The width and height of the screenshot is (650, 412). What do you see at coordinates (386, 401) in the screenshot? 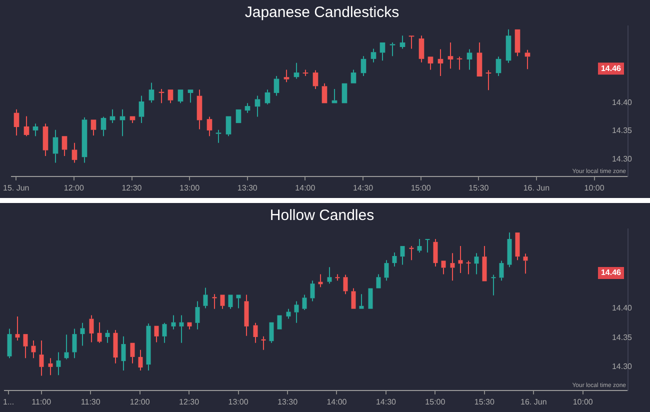
I see `x-tick-label: 14:30` at bounding box center [386, 401].